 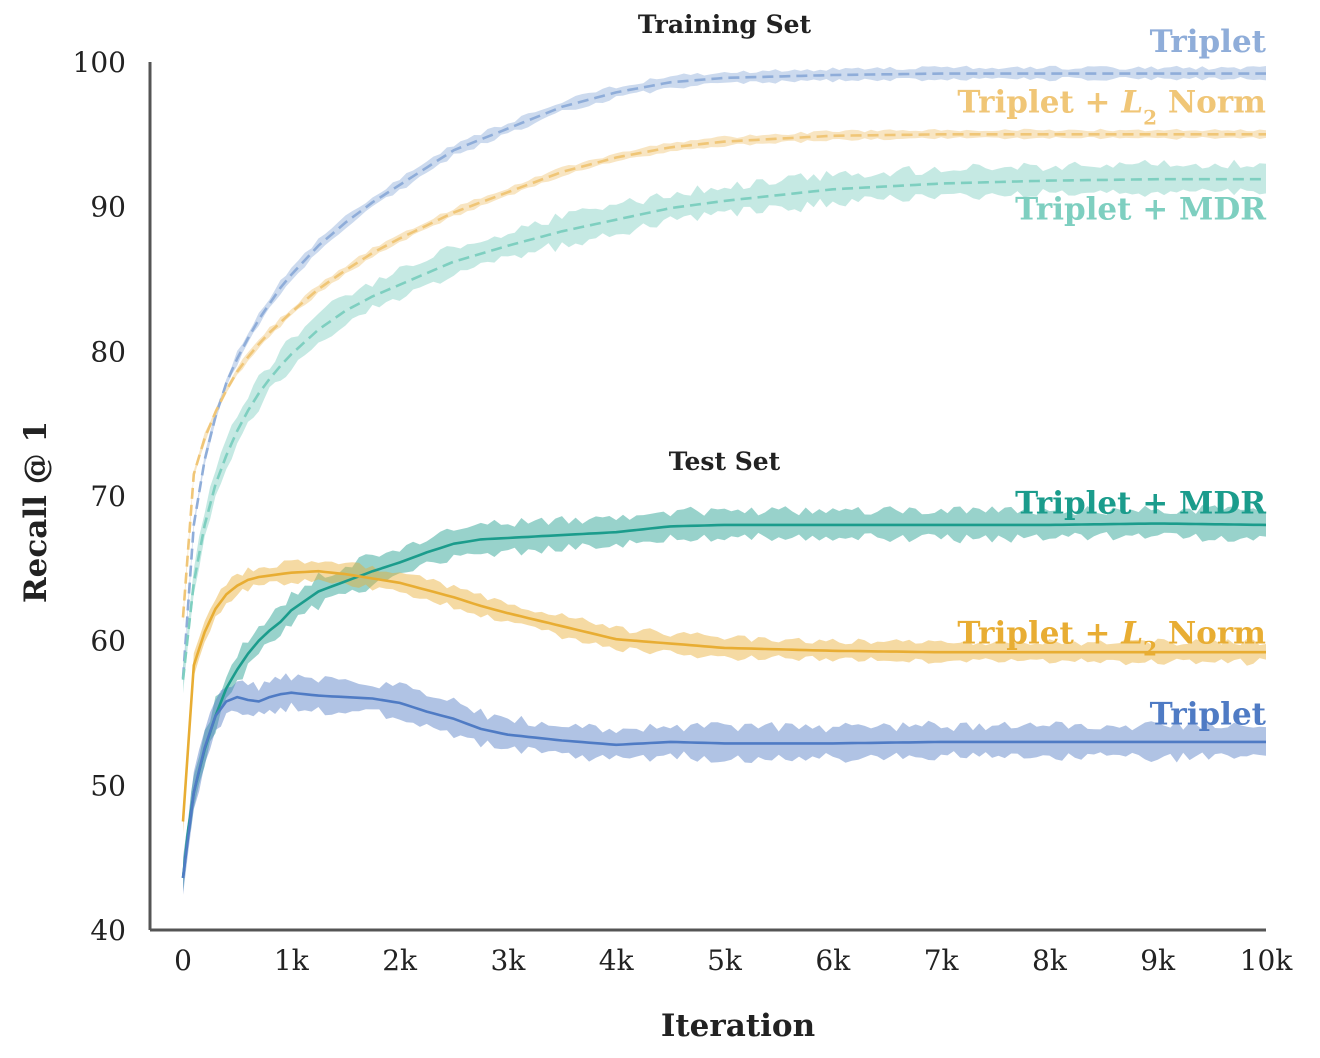 What do you see at coordinates (1208, 715) in the screenshot?
I see `test-triplet-label: Triplet` at bounding box center [1208, 715].